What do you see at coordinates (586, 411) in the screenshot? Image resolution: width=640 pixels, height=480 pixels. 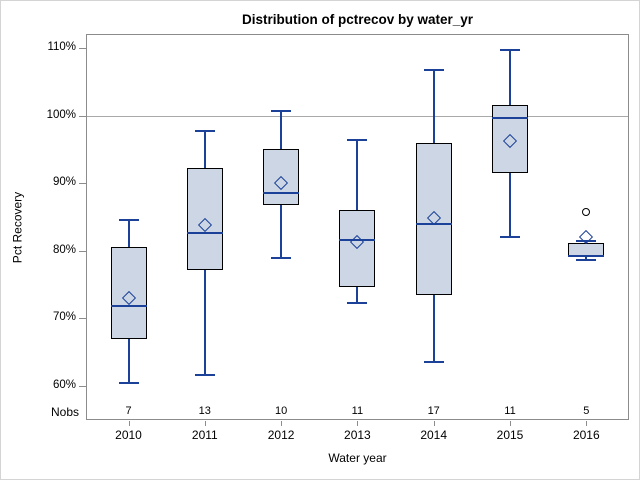 I see `nobs-value: 5` at bounding box center [586, 411].